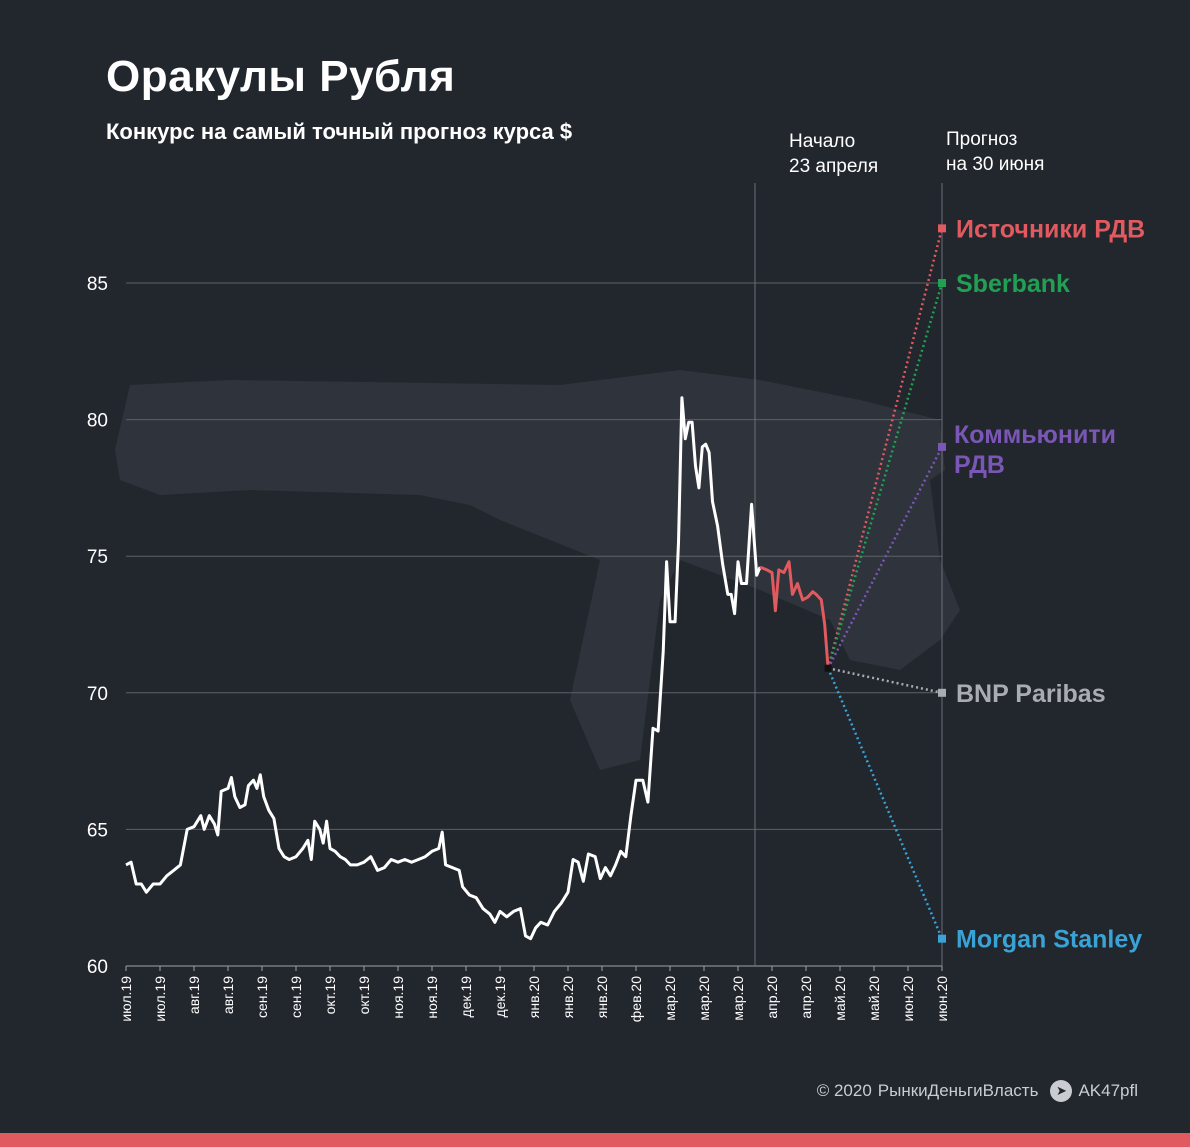  Describe the element at coordinates (97, 557) in the screenshot. I see `y-tick-label: 75` at that location.